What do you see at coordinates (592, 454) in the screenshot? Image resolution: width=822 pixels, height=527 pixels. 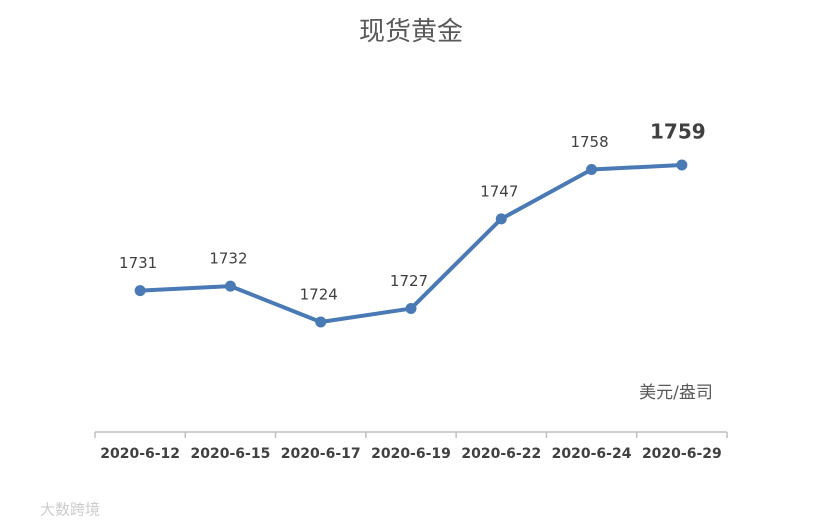 I see `x-tick-label: 2020-6-24` at bounding box center [592, 454].